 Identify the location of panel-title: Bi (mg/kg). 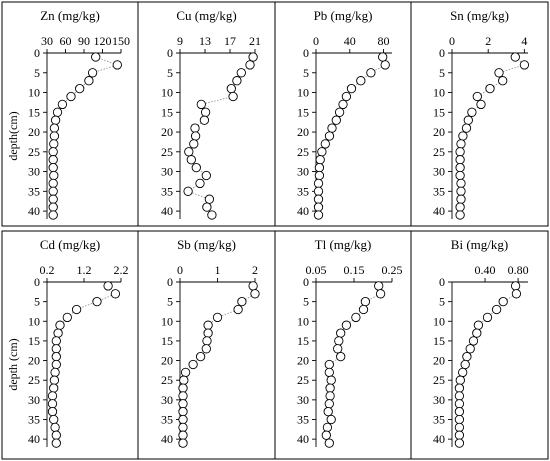
(479, 244).